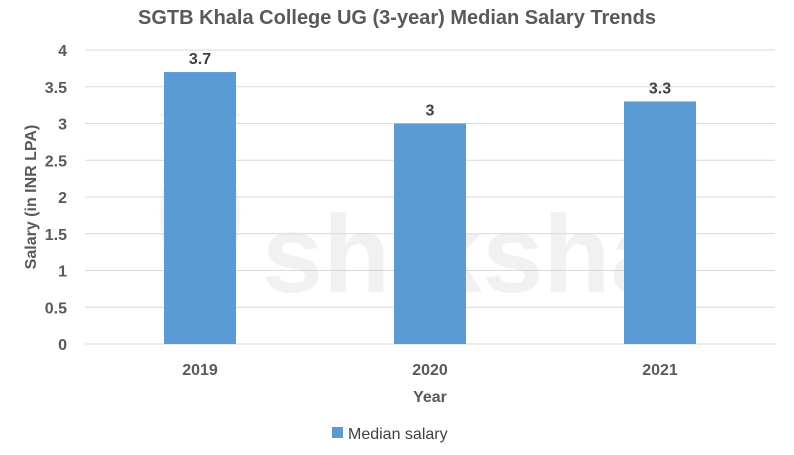 This screenshot has height=455, width=794. What do you see at coordinates (660, 88) in the screenshot?
I see `data-label-2021: 3.3` at bounding box center [660, 88].